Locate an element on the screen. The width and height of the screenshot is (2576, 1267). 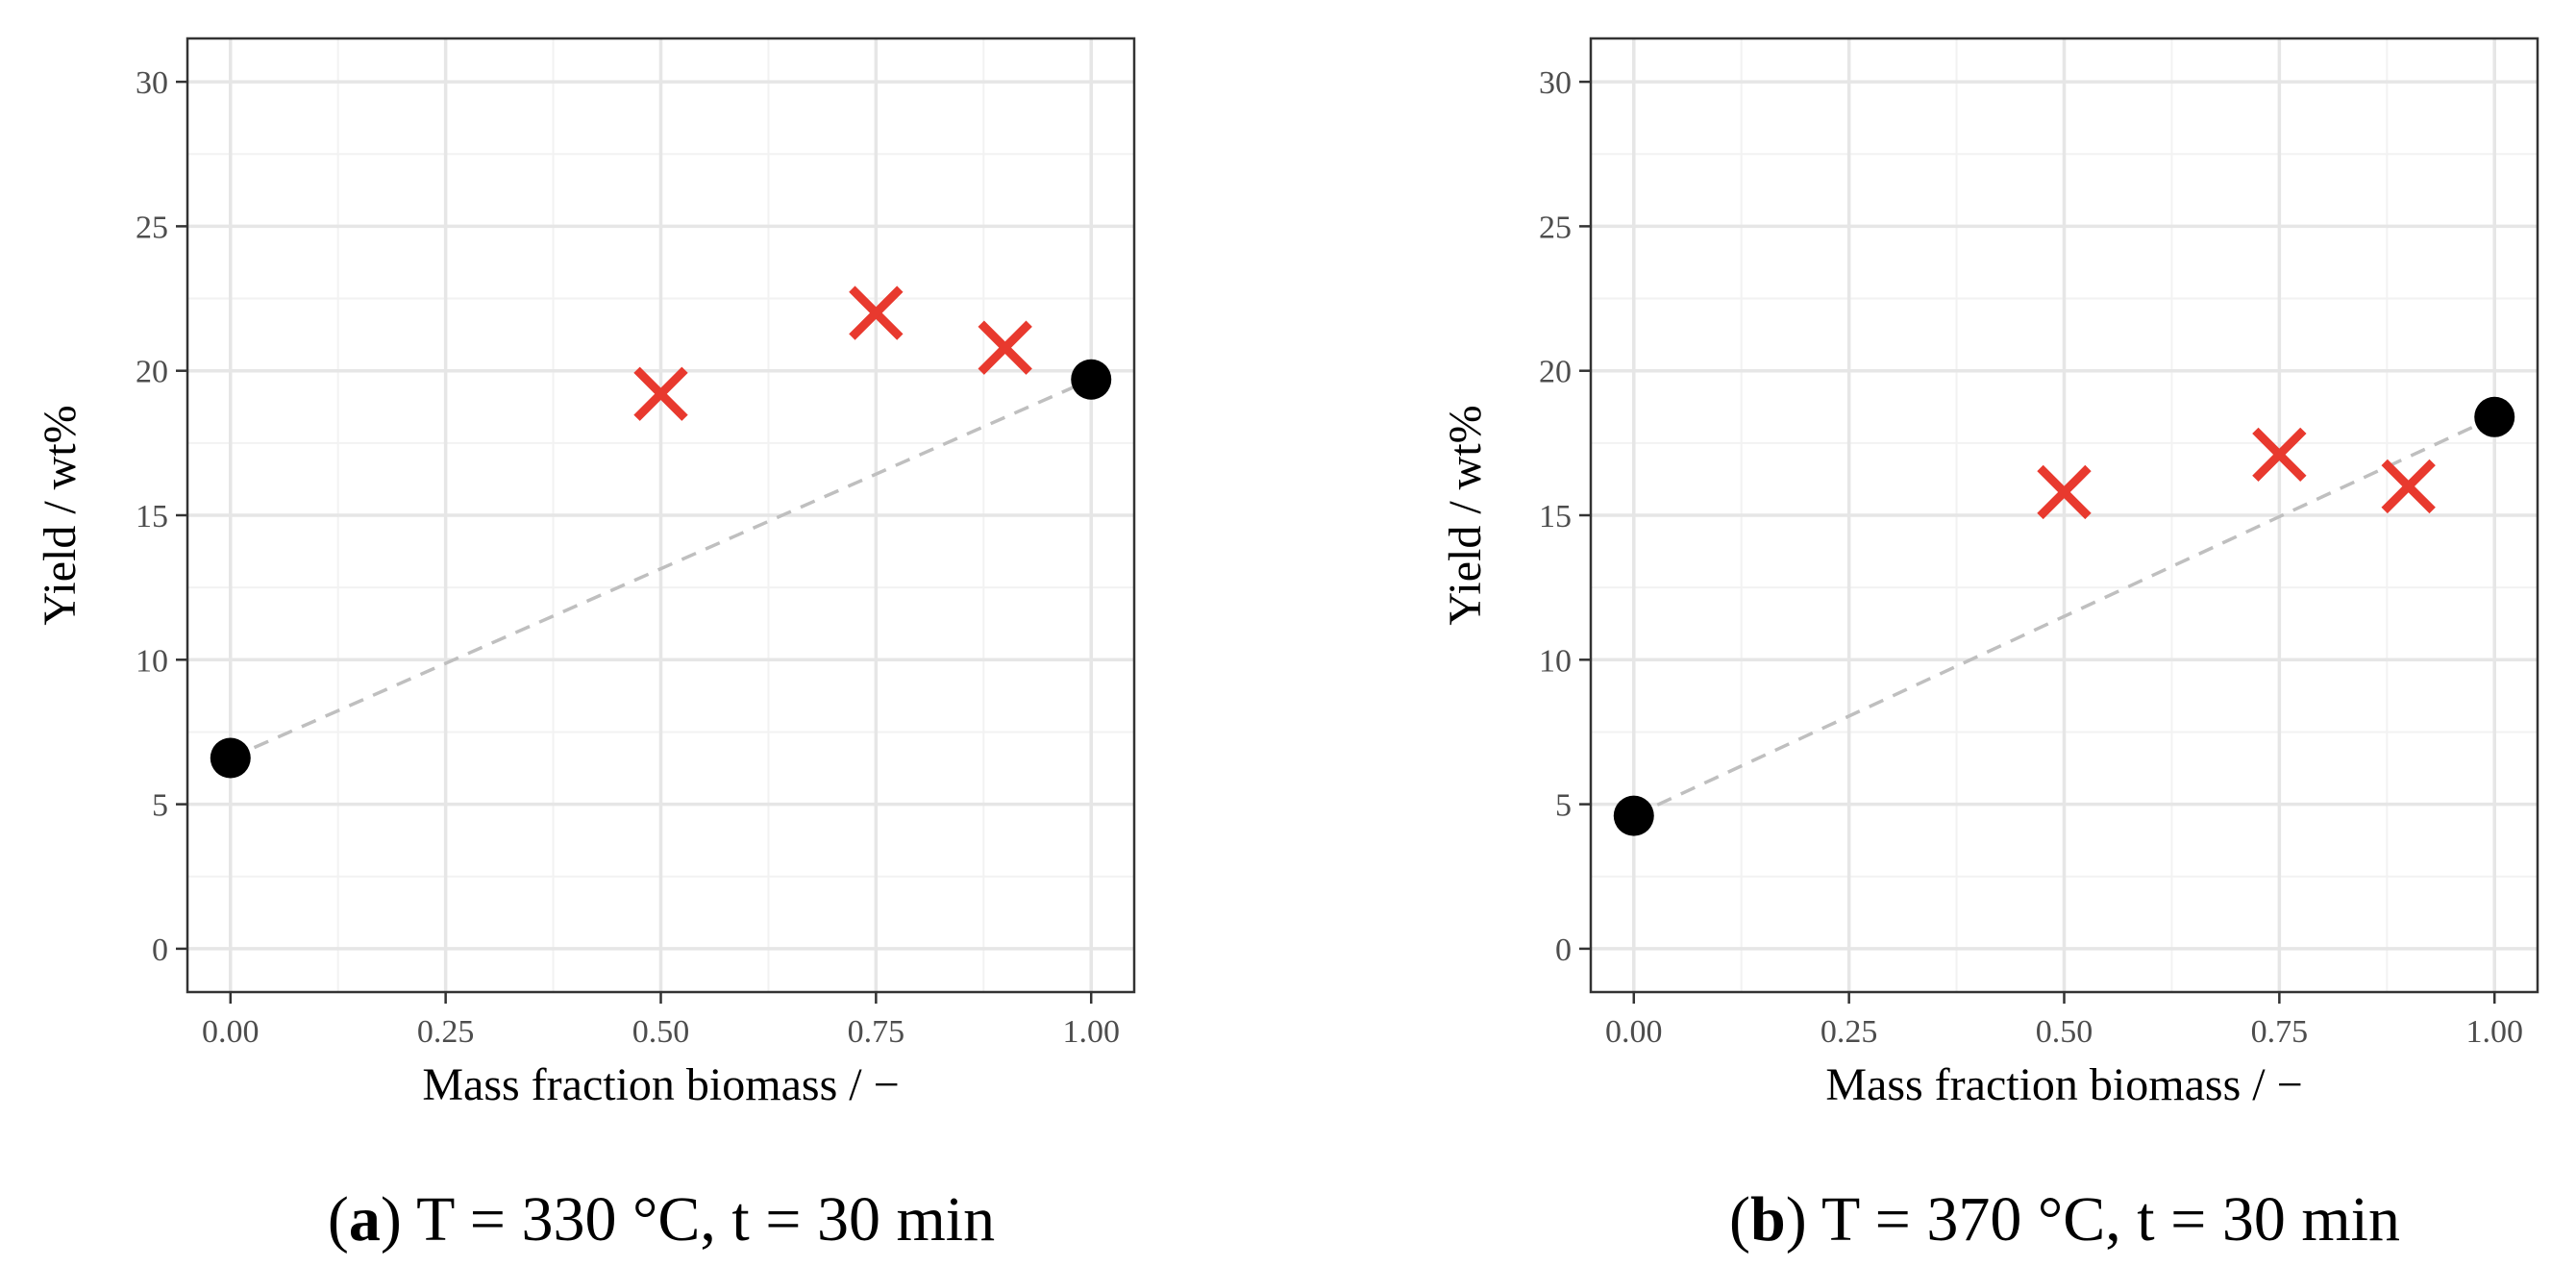
caption-letter: b is located at coordinates (1768, 1220).